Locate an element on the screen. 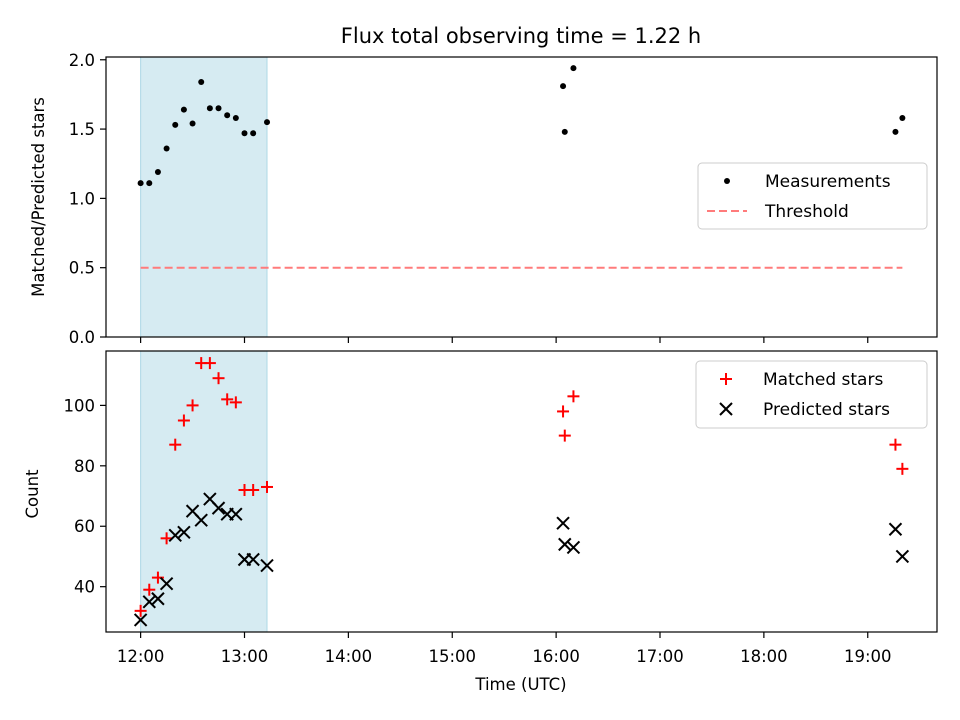  x-tick-label: 17:00 is located at coordinates (660, 656).